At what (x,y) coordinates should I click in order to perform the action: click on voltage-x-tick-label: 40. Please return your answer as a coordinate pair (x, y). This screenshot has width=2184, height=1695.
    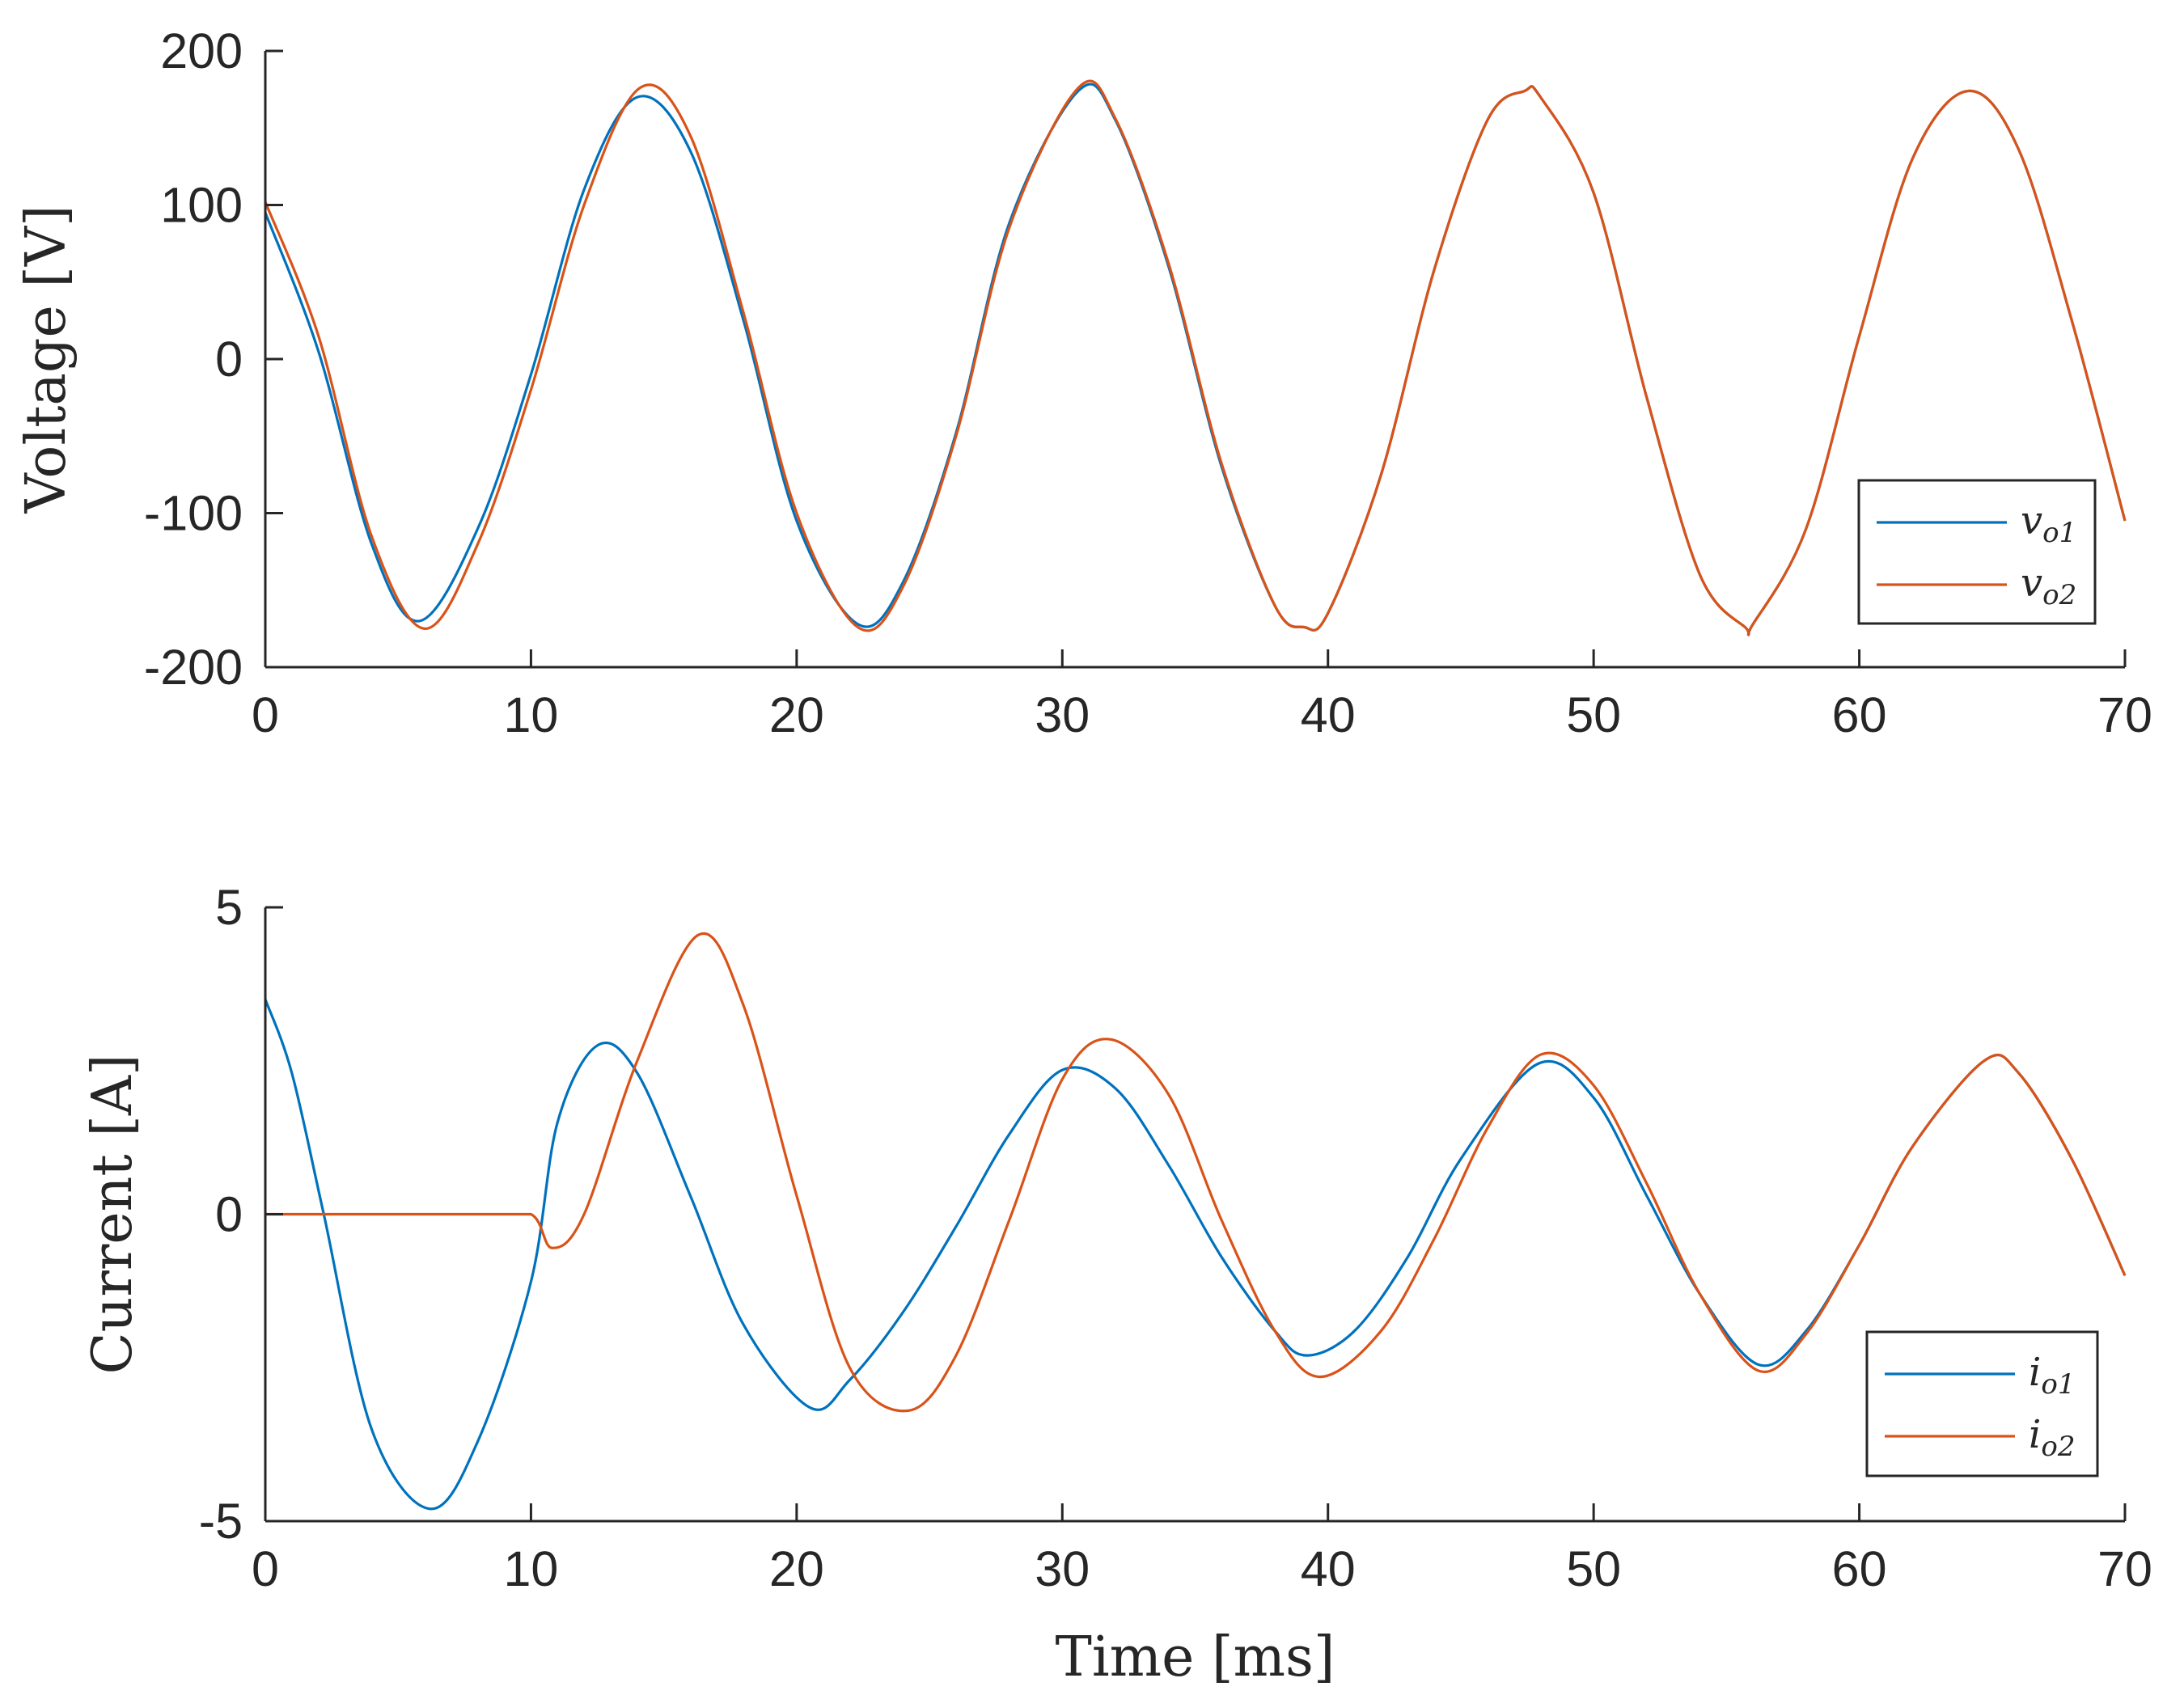
    Looking at the image, I should click on (1328, 714).